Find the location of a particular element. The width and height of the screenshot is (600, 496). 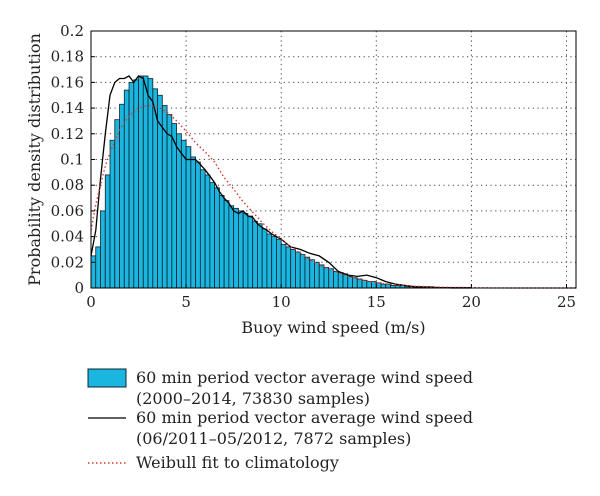

x-tick-label-4: 20 is located at coordinates (471, 302).